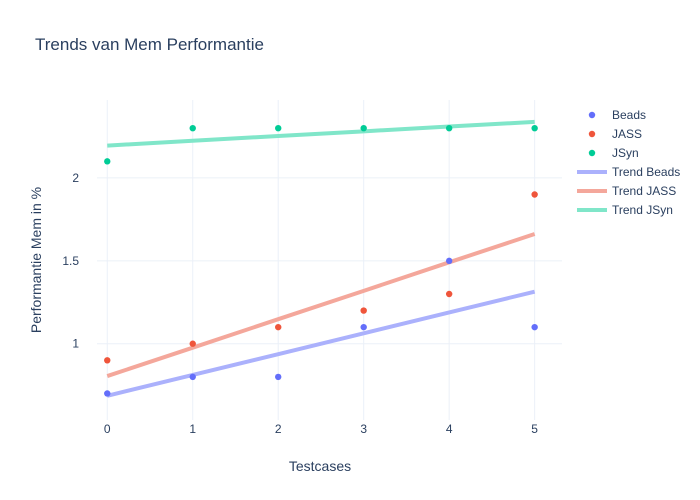  What do you see at coordinates (644, 191) in the screenshot?
I see `legend-label: Trend JASS` at bounding box center [644, 191].